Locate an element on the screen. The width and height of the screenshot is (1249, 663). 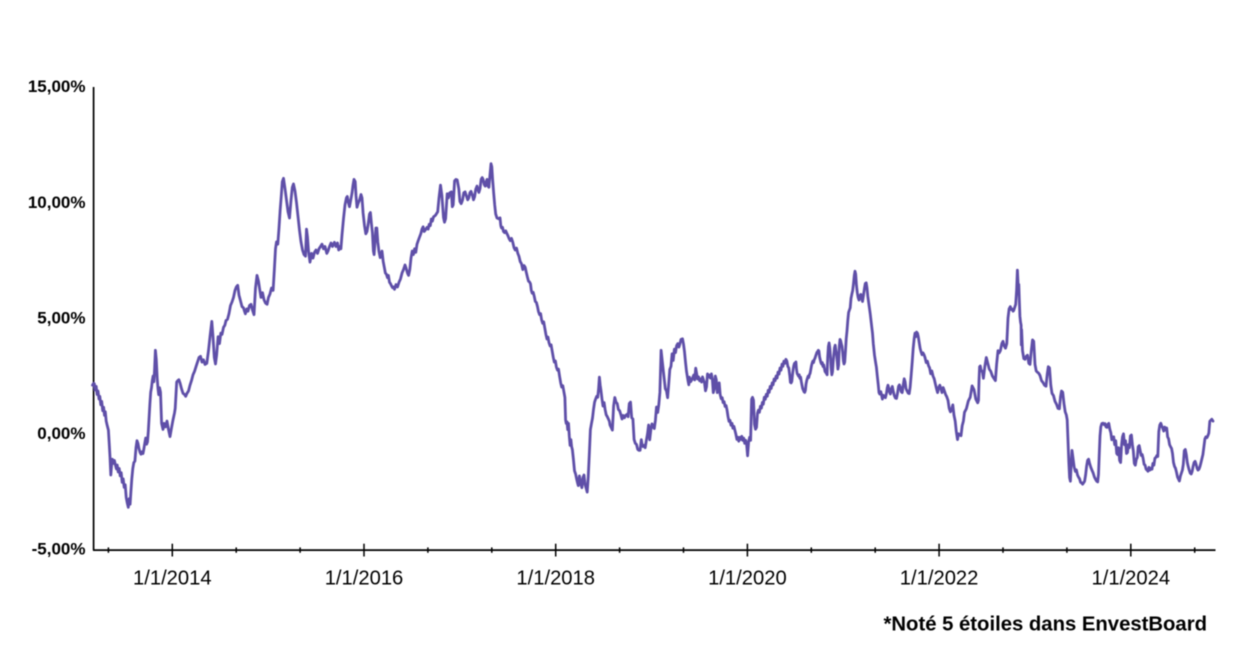
svg-text: 1/1/2016 is located at coordinates (364, 579).